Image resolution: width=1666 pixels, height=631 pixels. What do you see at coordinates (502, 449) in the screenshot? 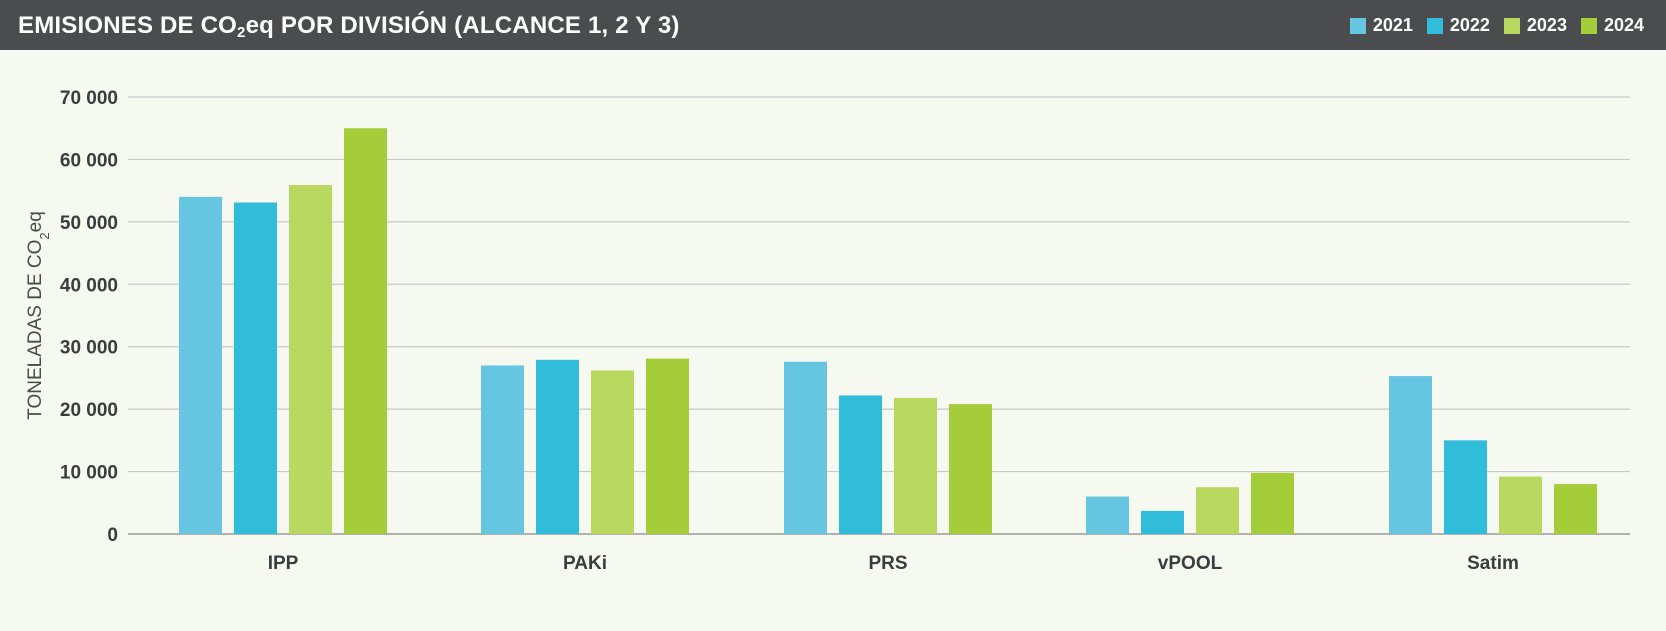
I see `bar-PAKi-2021` at bounding box center [502, 449].